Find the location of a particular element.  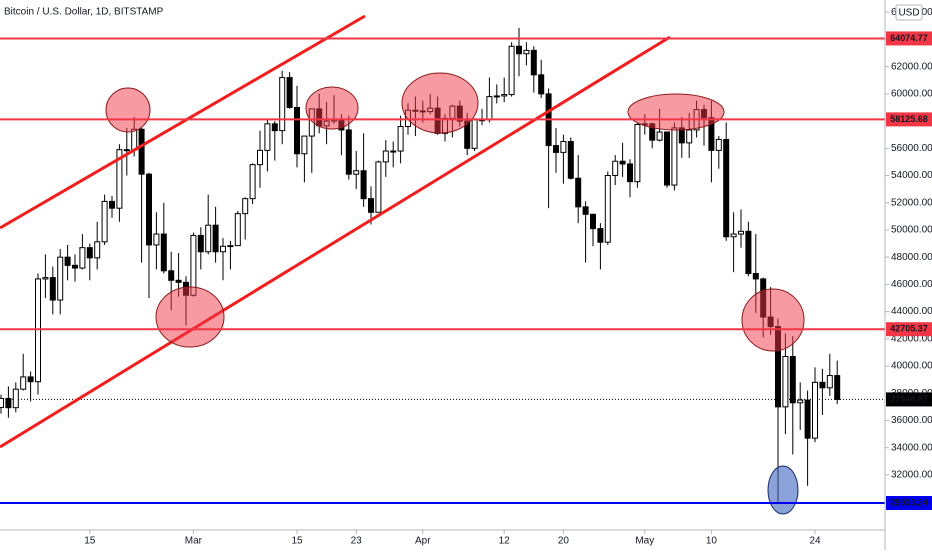

y-tick-label: 32000.00 is located at coordinates (911, 475).